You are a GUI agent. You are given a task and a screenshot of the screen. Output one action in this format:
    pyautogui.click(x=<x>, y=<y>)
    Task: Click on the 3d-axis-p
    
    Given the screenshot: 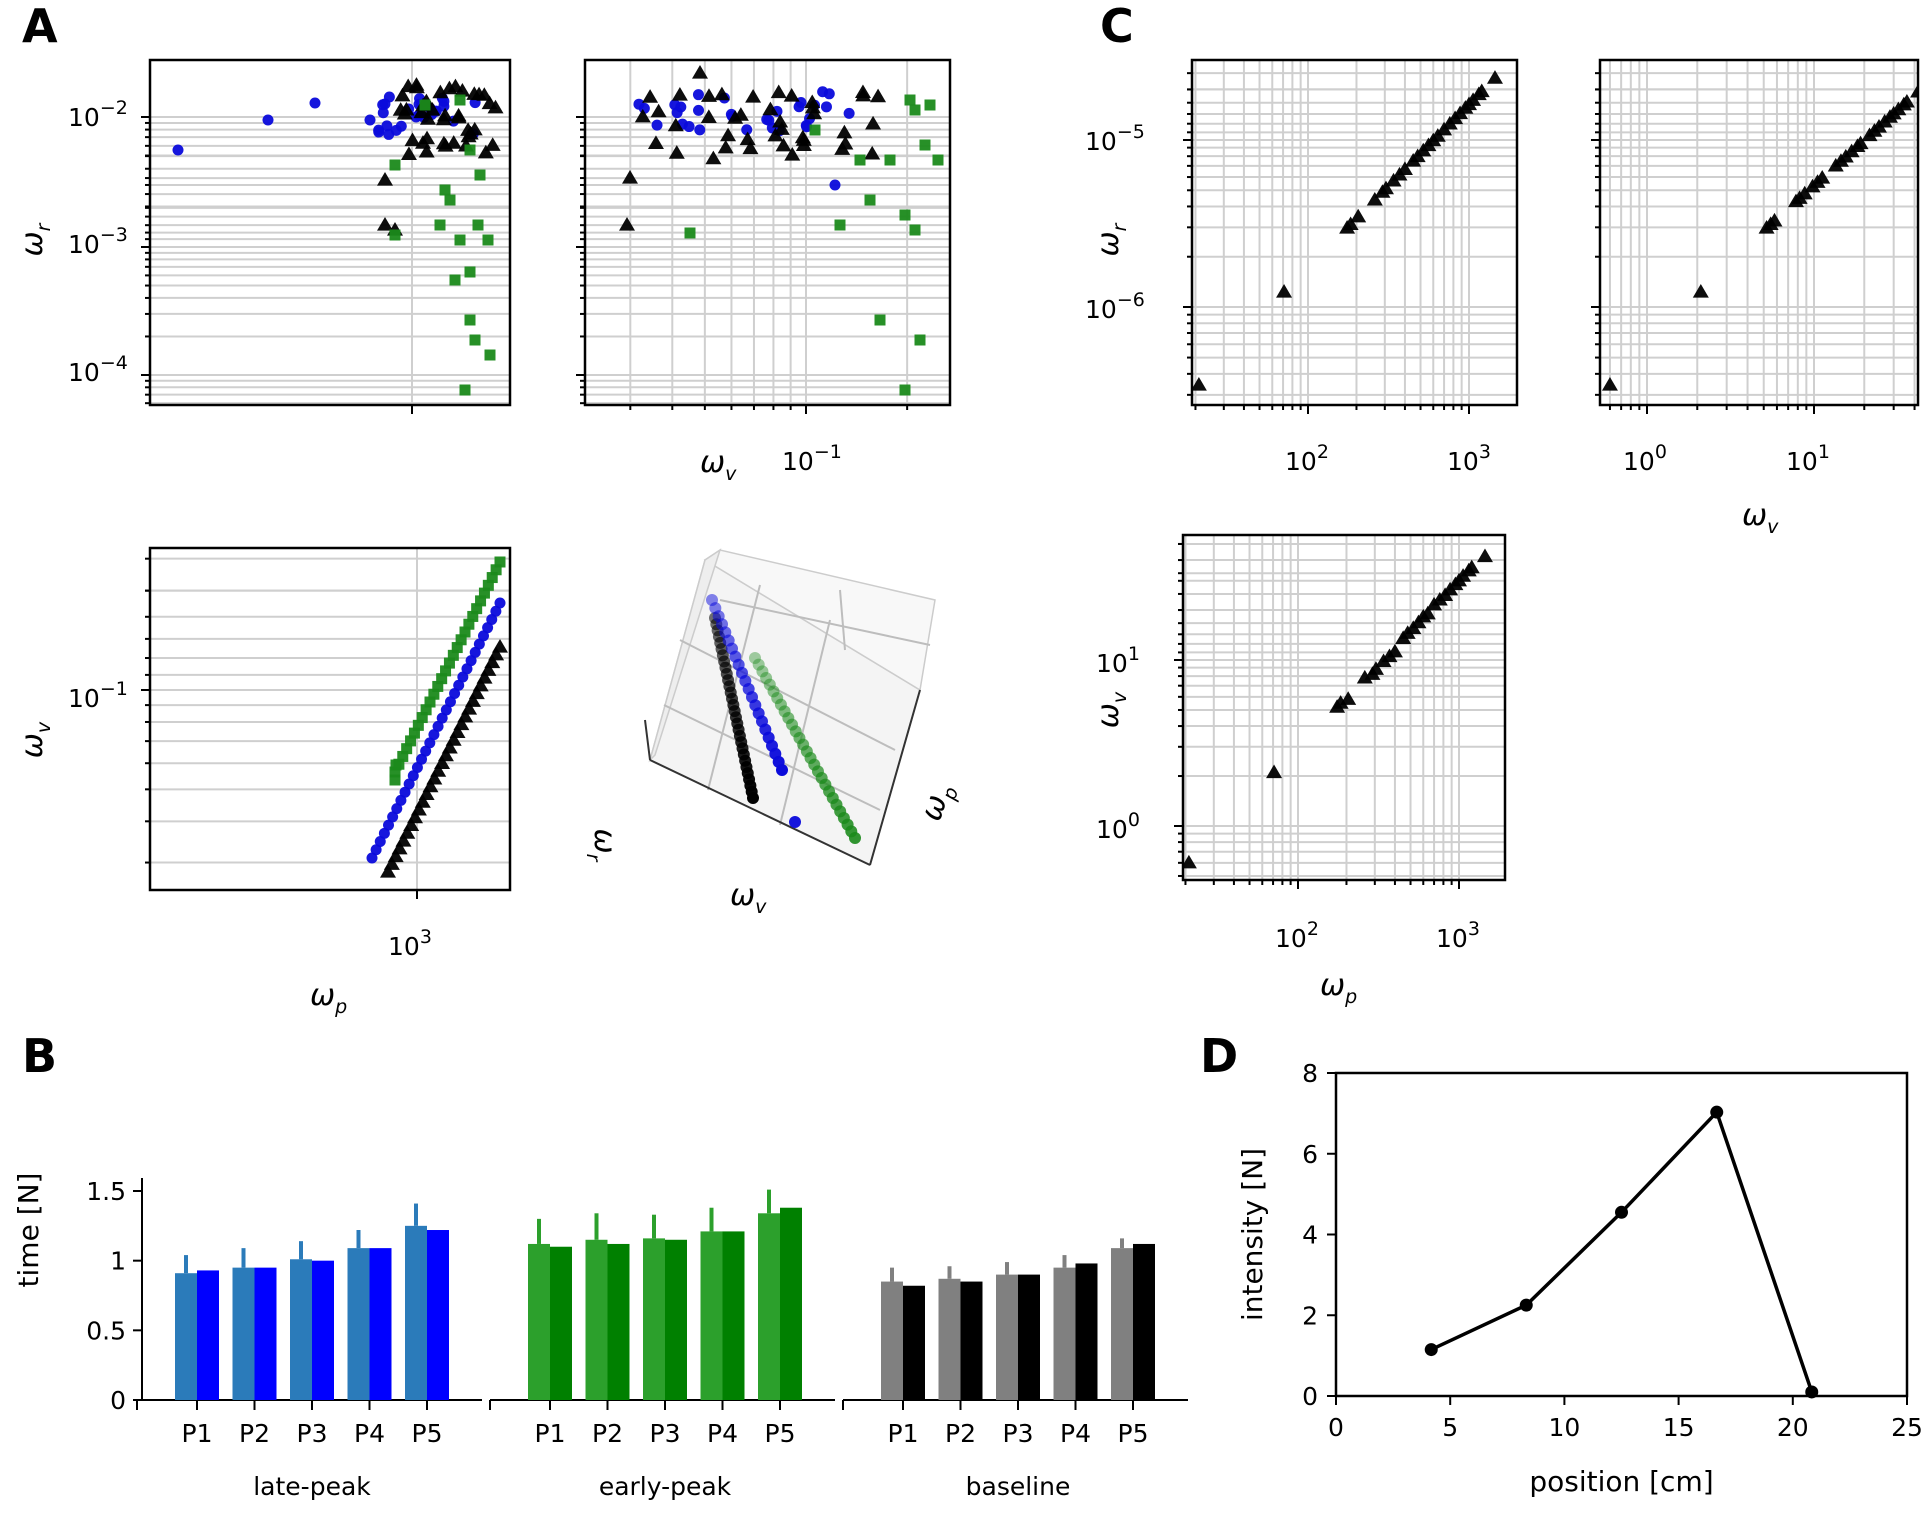 What is the action you would take?
    pyautogui.click(x=895, y=777)
    